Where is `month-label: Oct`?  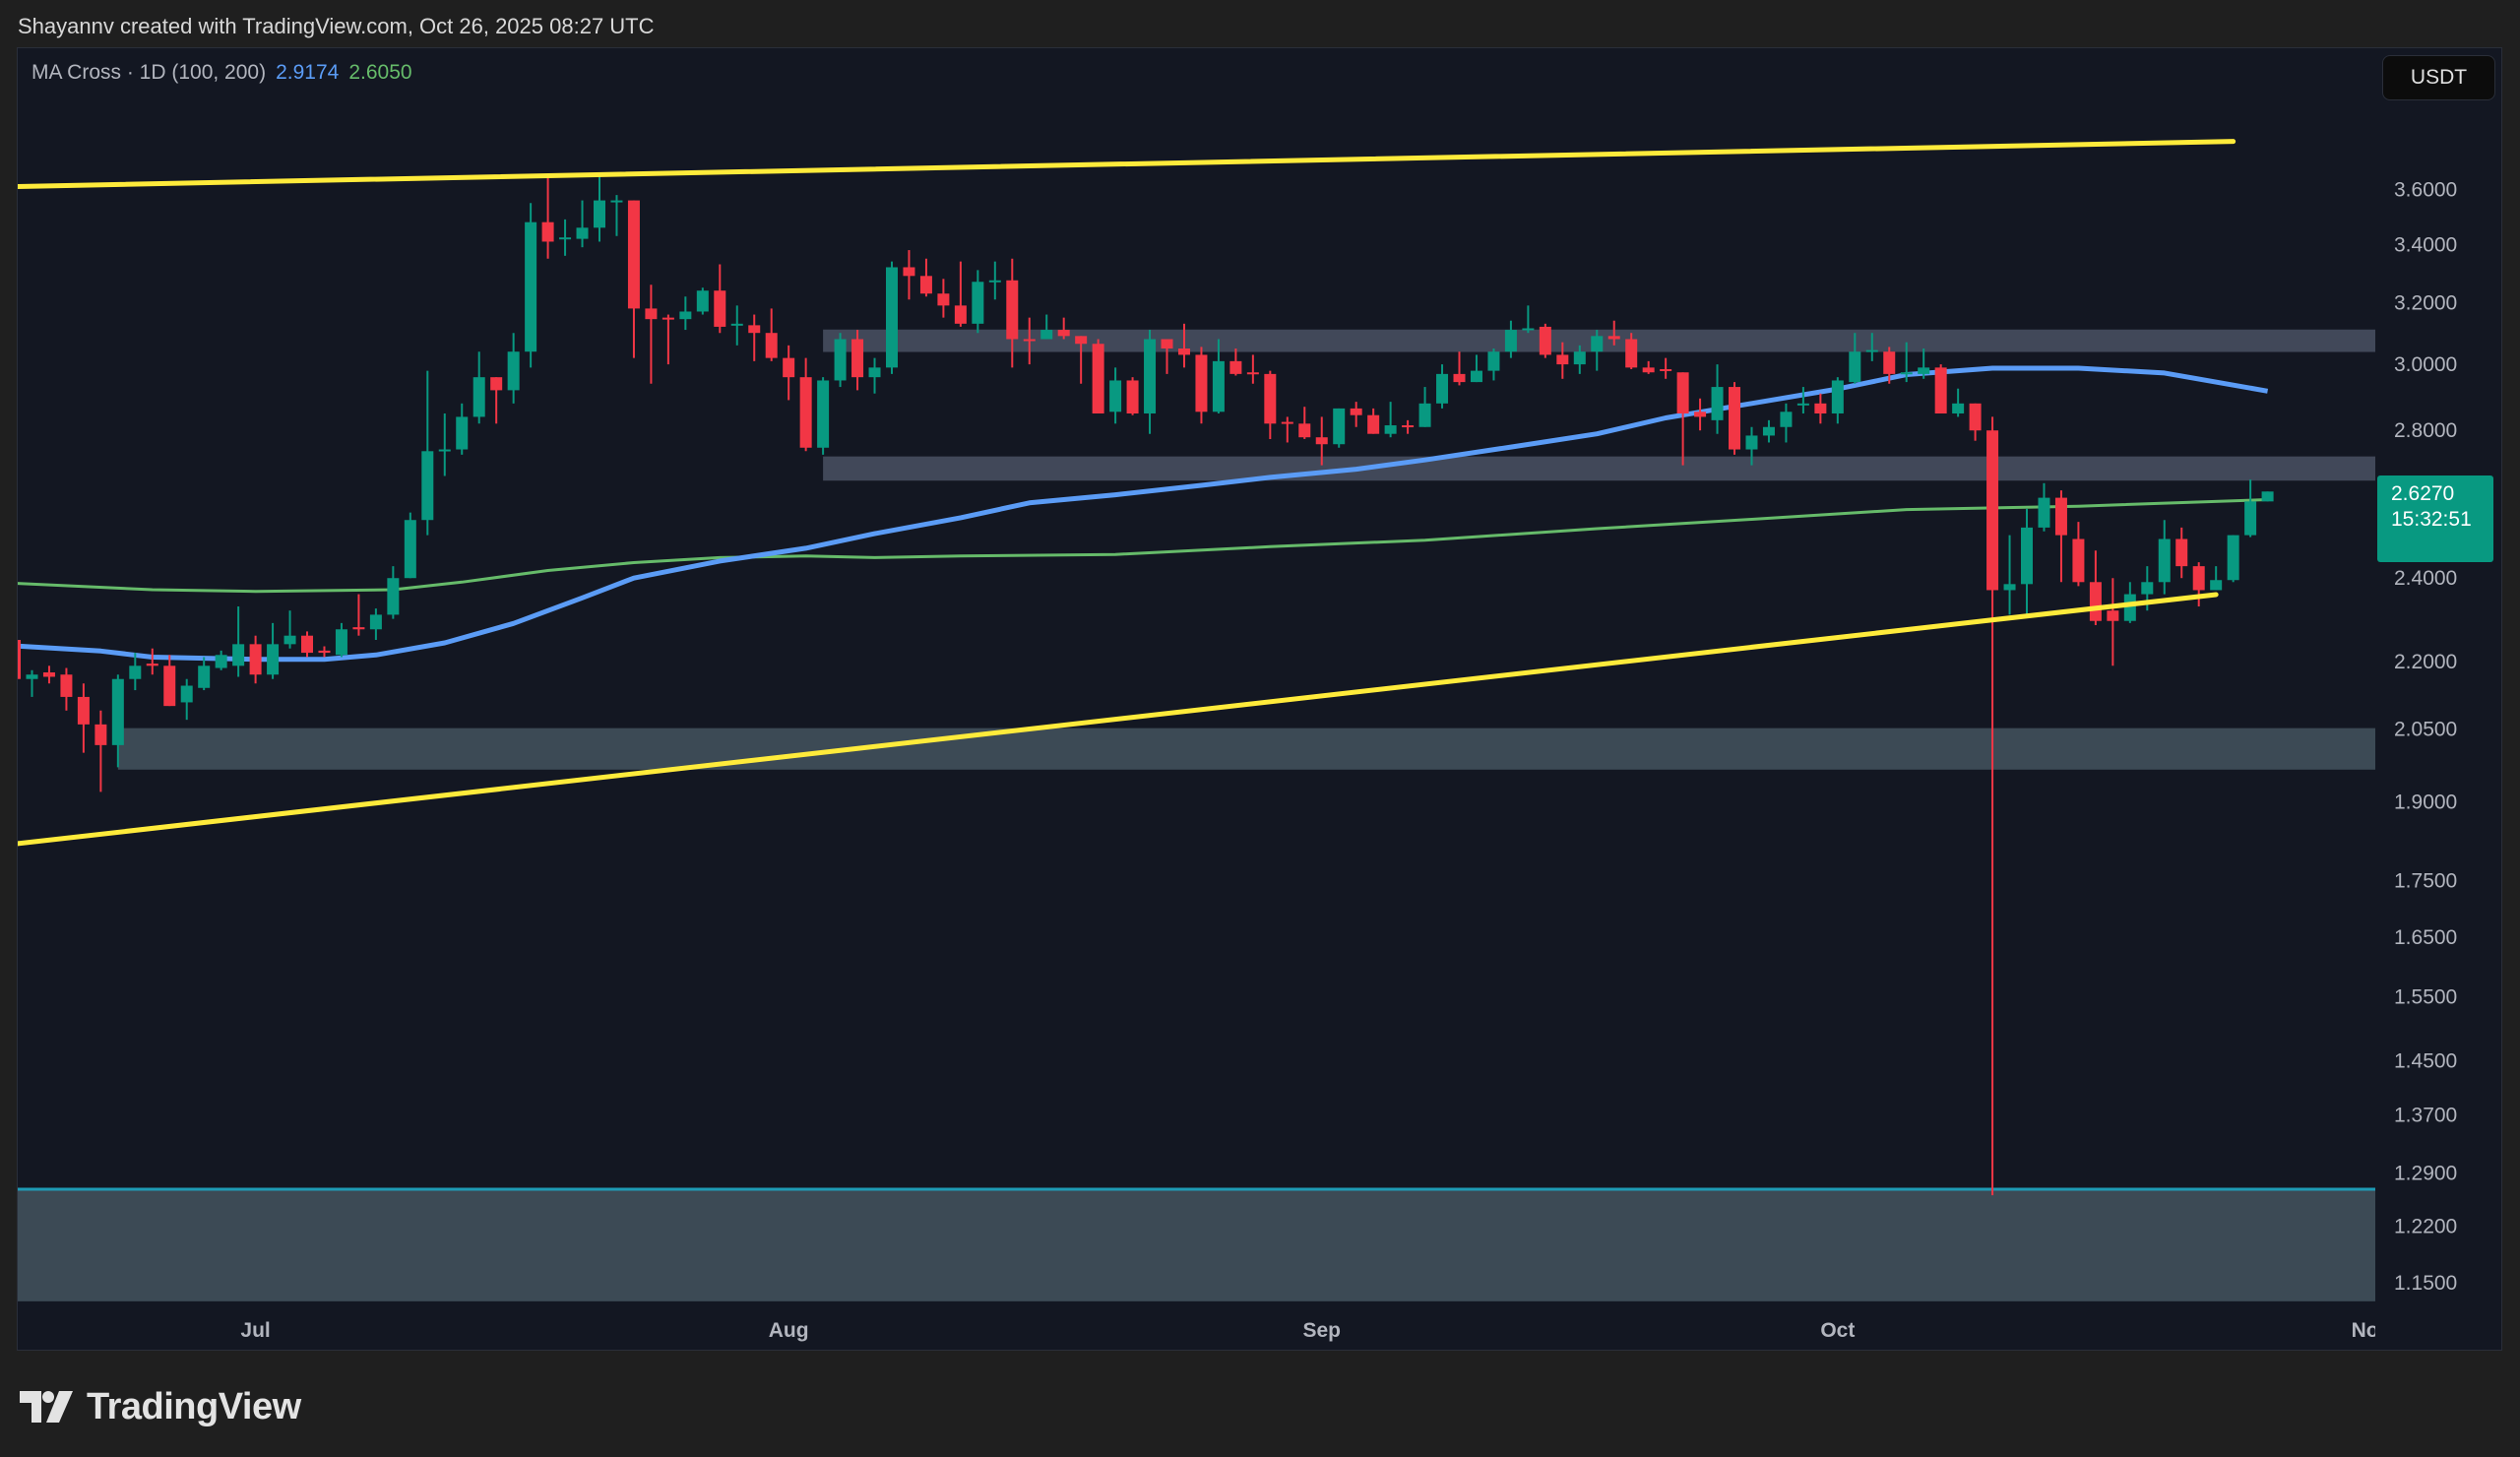
month-label: Oct is located at coordinates (1837, 1330).